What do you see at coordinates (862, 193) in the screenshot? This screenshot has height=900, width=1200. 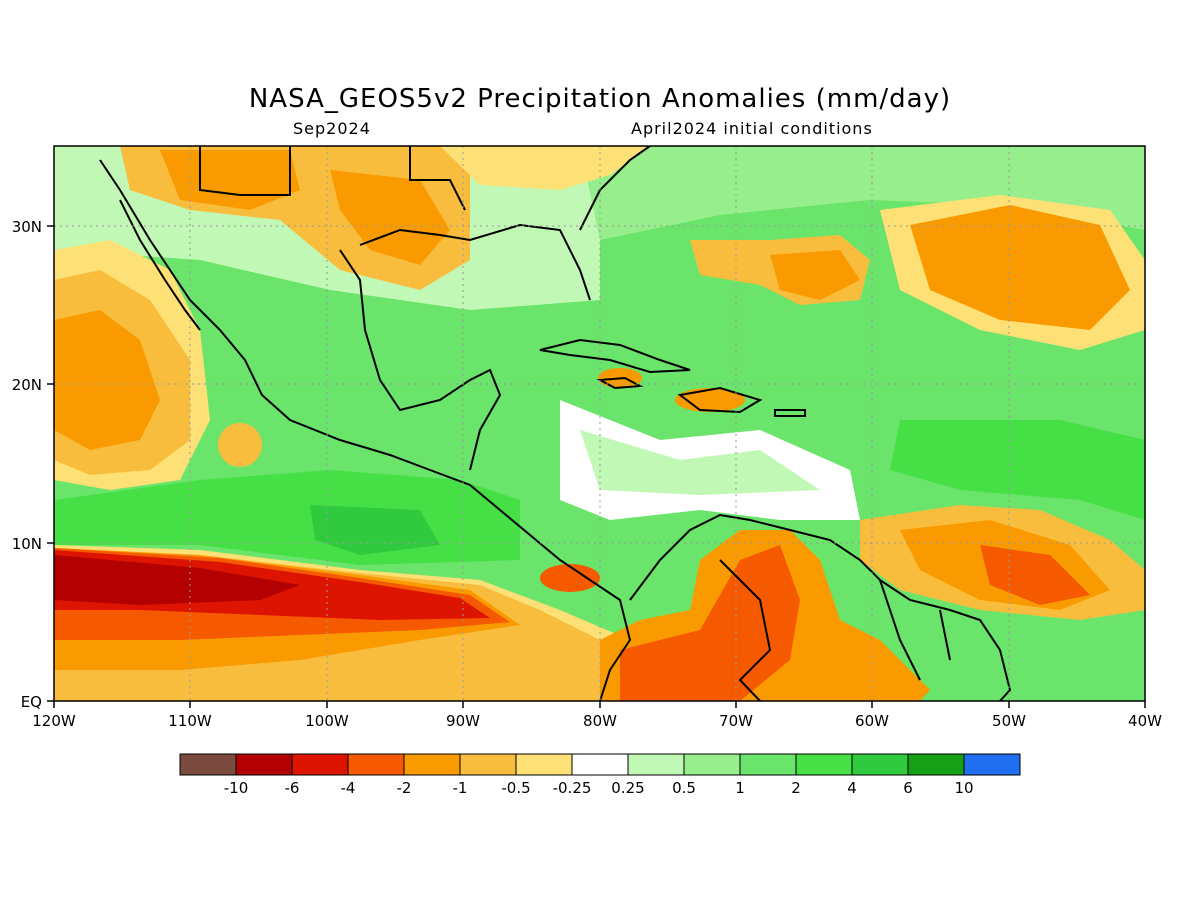 I see `field-pale-green-atlantic` at bounding box center [862, 193].